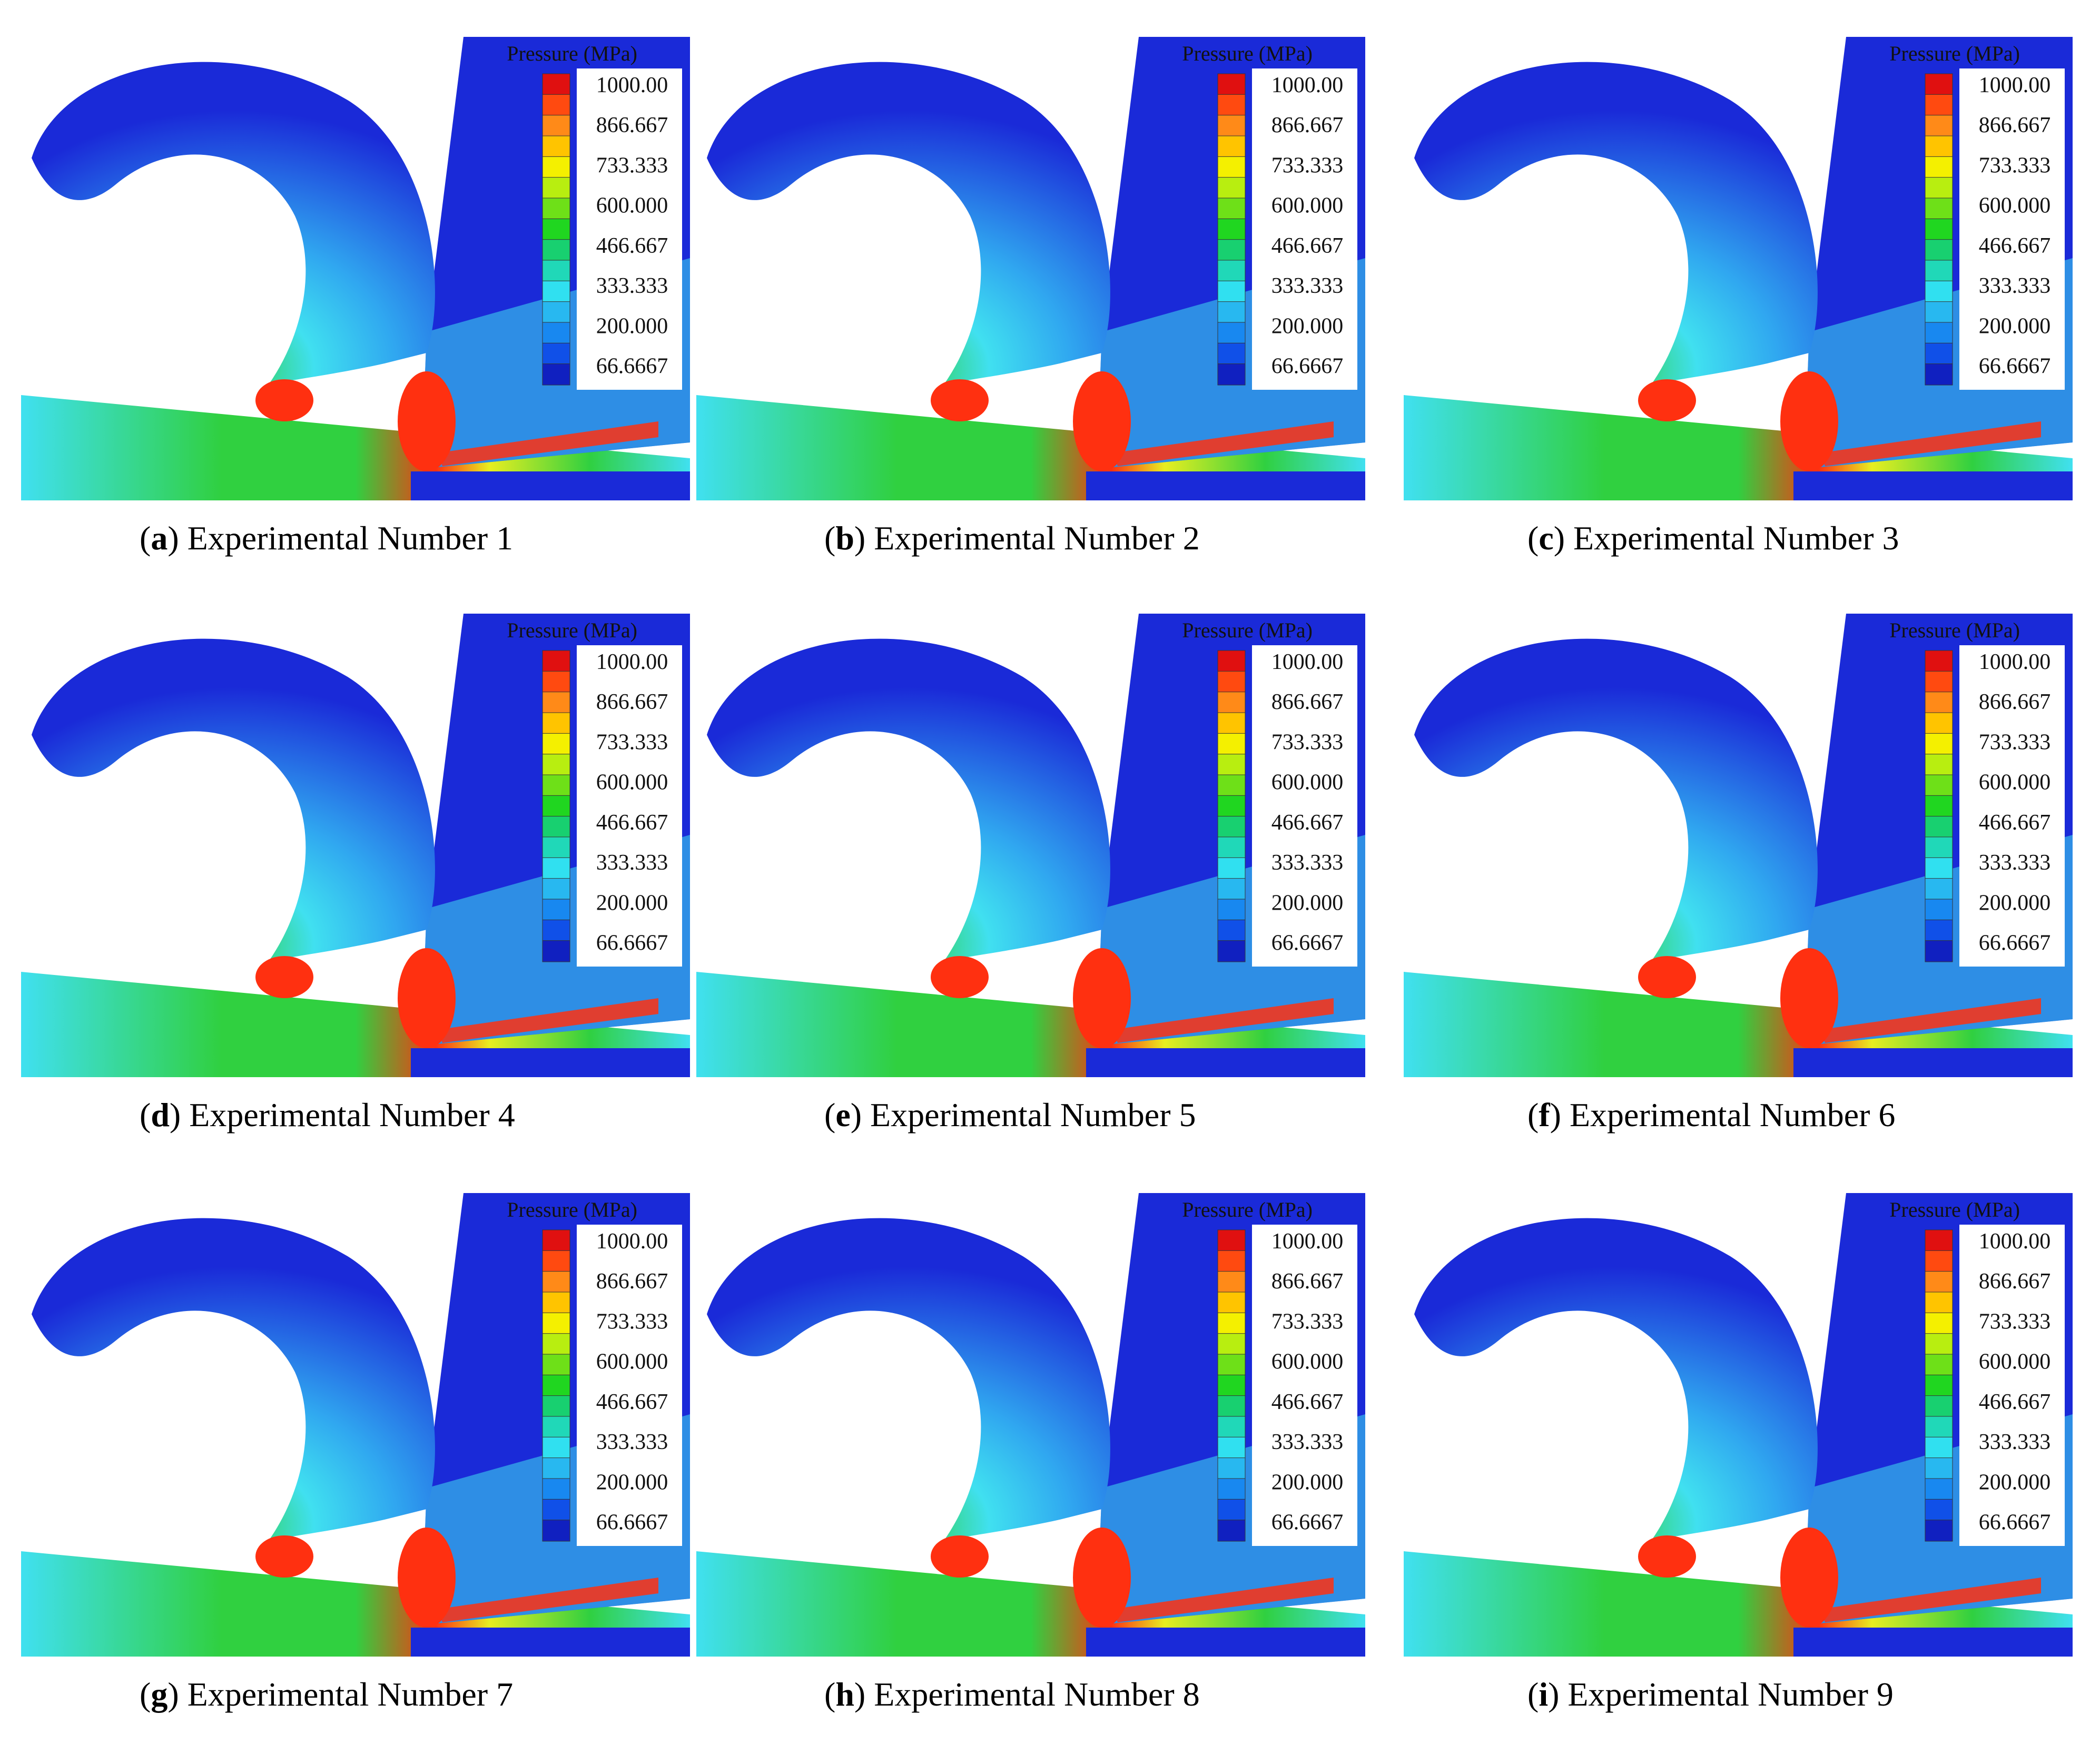 The height and width of the screenshot is (1744, 2100). What do you see at coordinates (1731, 1695) in the screenshot?
I see `caption-title: Experimental Number 9` at bounding box center [1731, 1695].